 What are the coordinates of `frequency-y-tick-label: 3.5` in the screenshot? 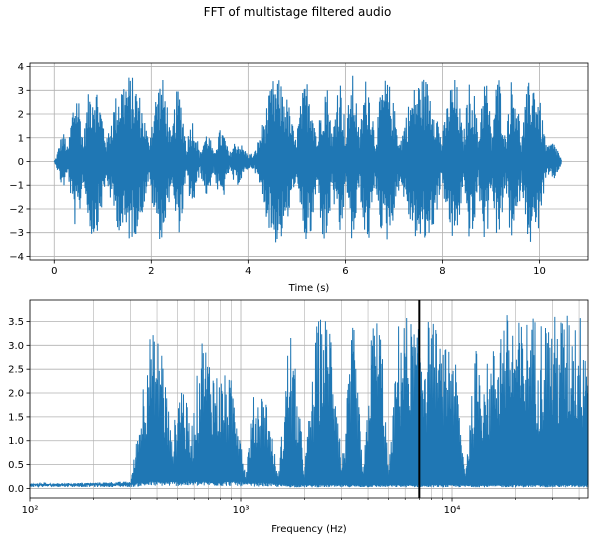 It's located at (16, 322).